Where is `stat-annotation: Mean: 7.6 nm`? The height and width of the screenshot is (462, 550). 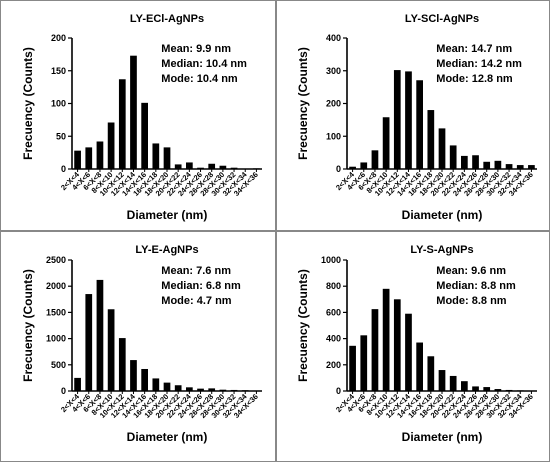
stat-annotation: Mean: 7.6 nm is located at coordinates (196, 271).